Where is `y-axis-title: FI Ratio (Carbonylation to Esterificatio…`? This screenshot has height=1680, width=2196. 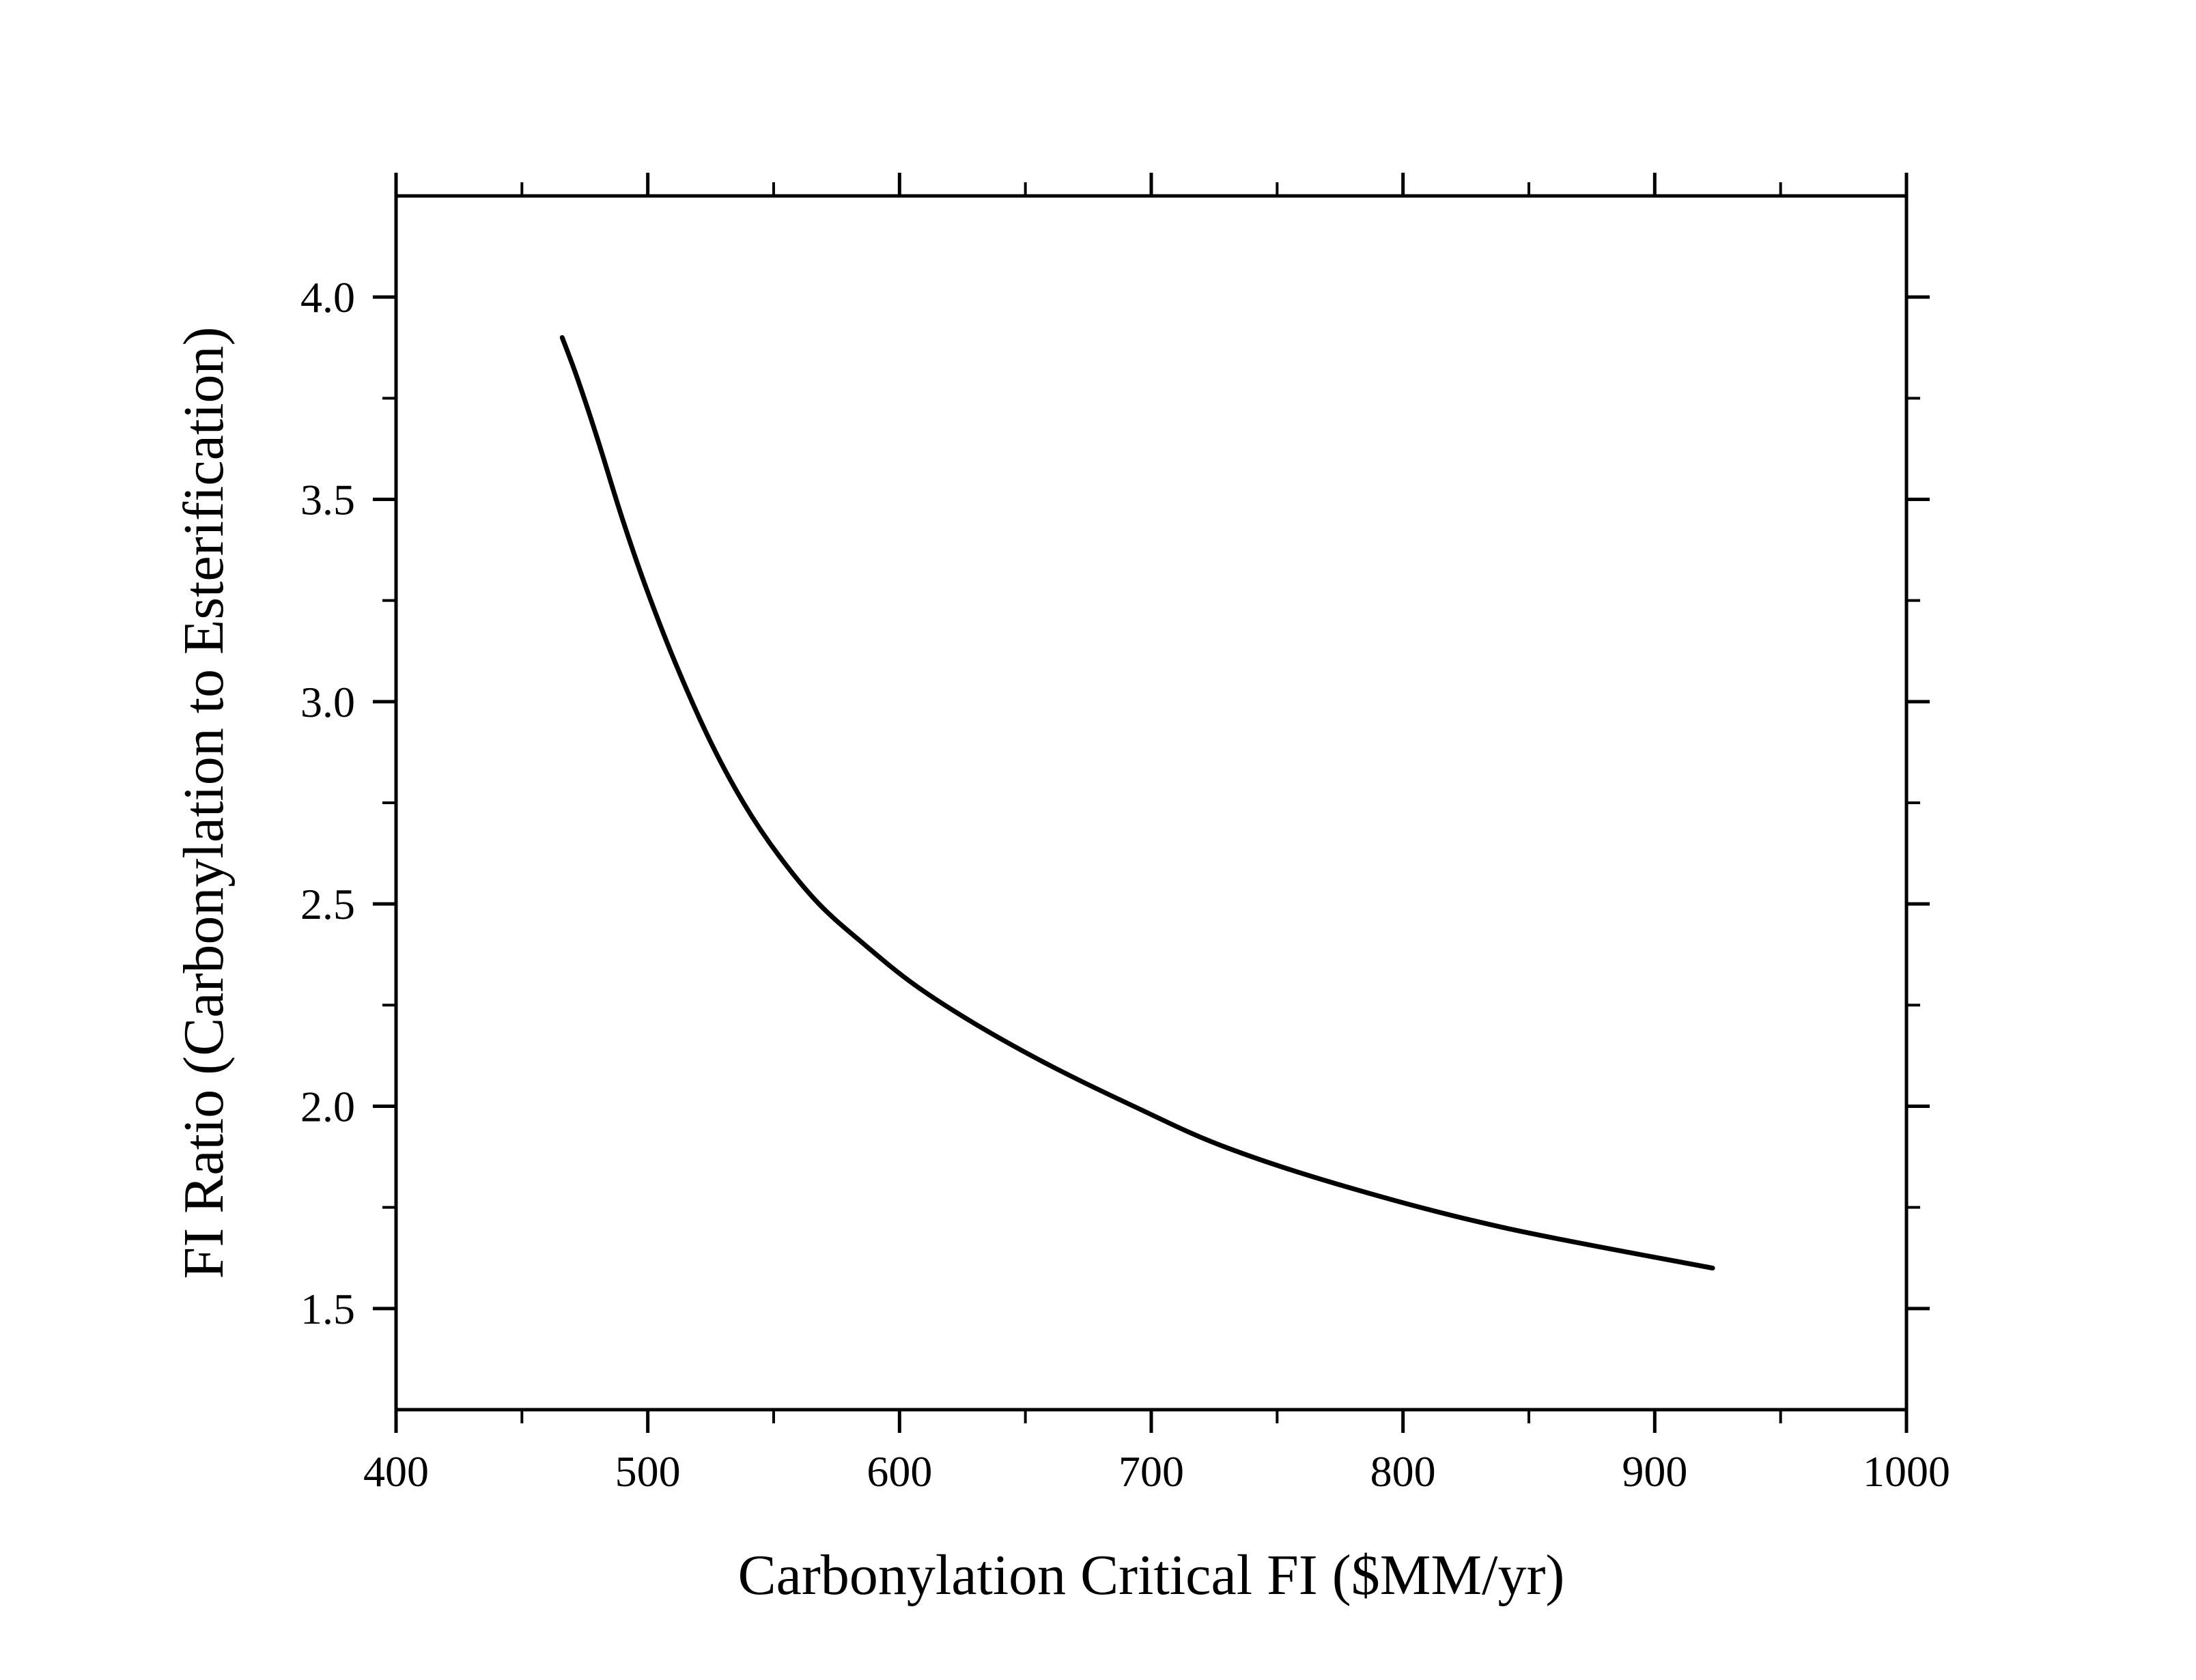
y-axis-title: FI Ratio (Carbonylation to Esterificatio… is located at coordinates (204, 802).